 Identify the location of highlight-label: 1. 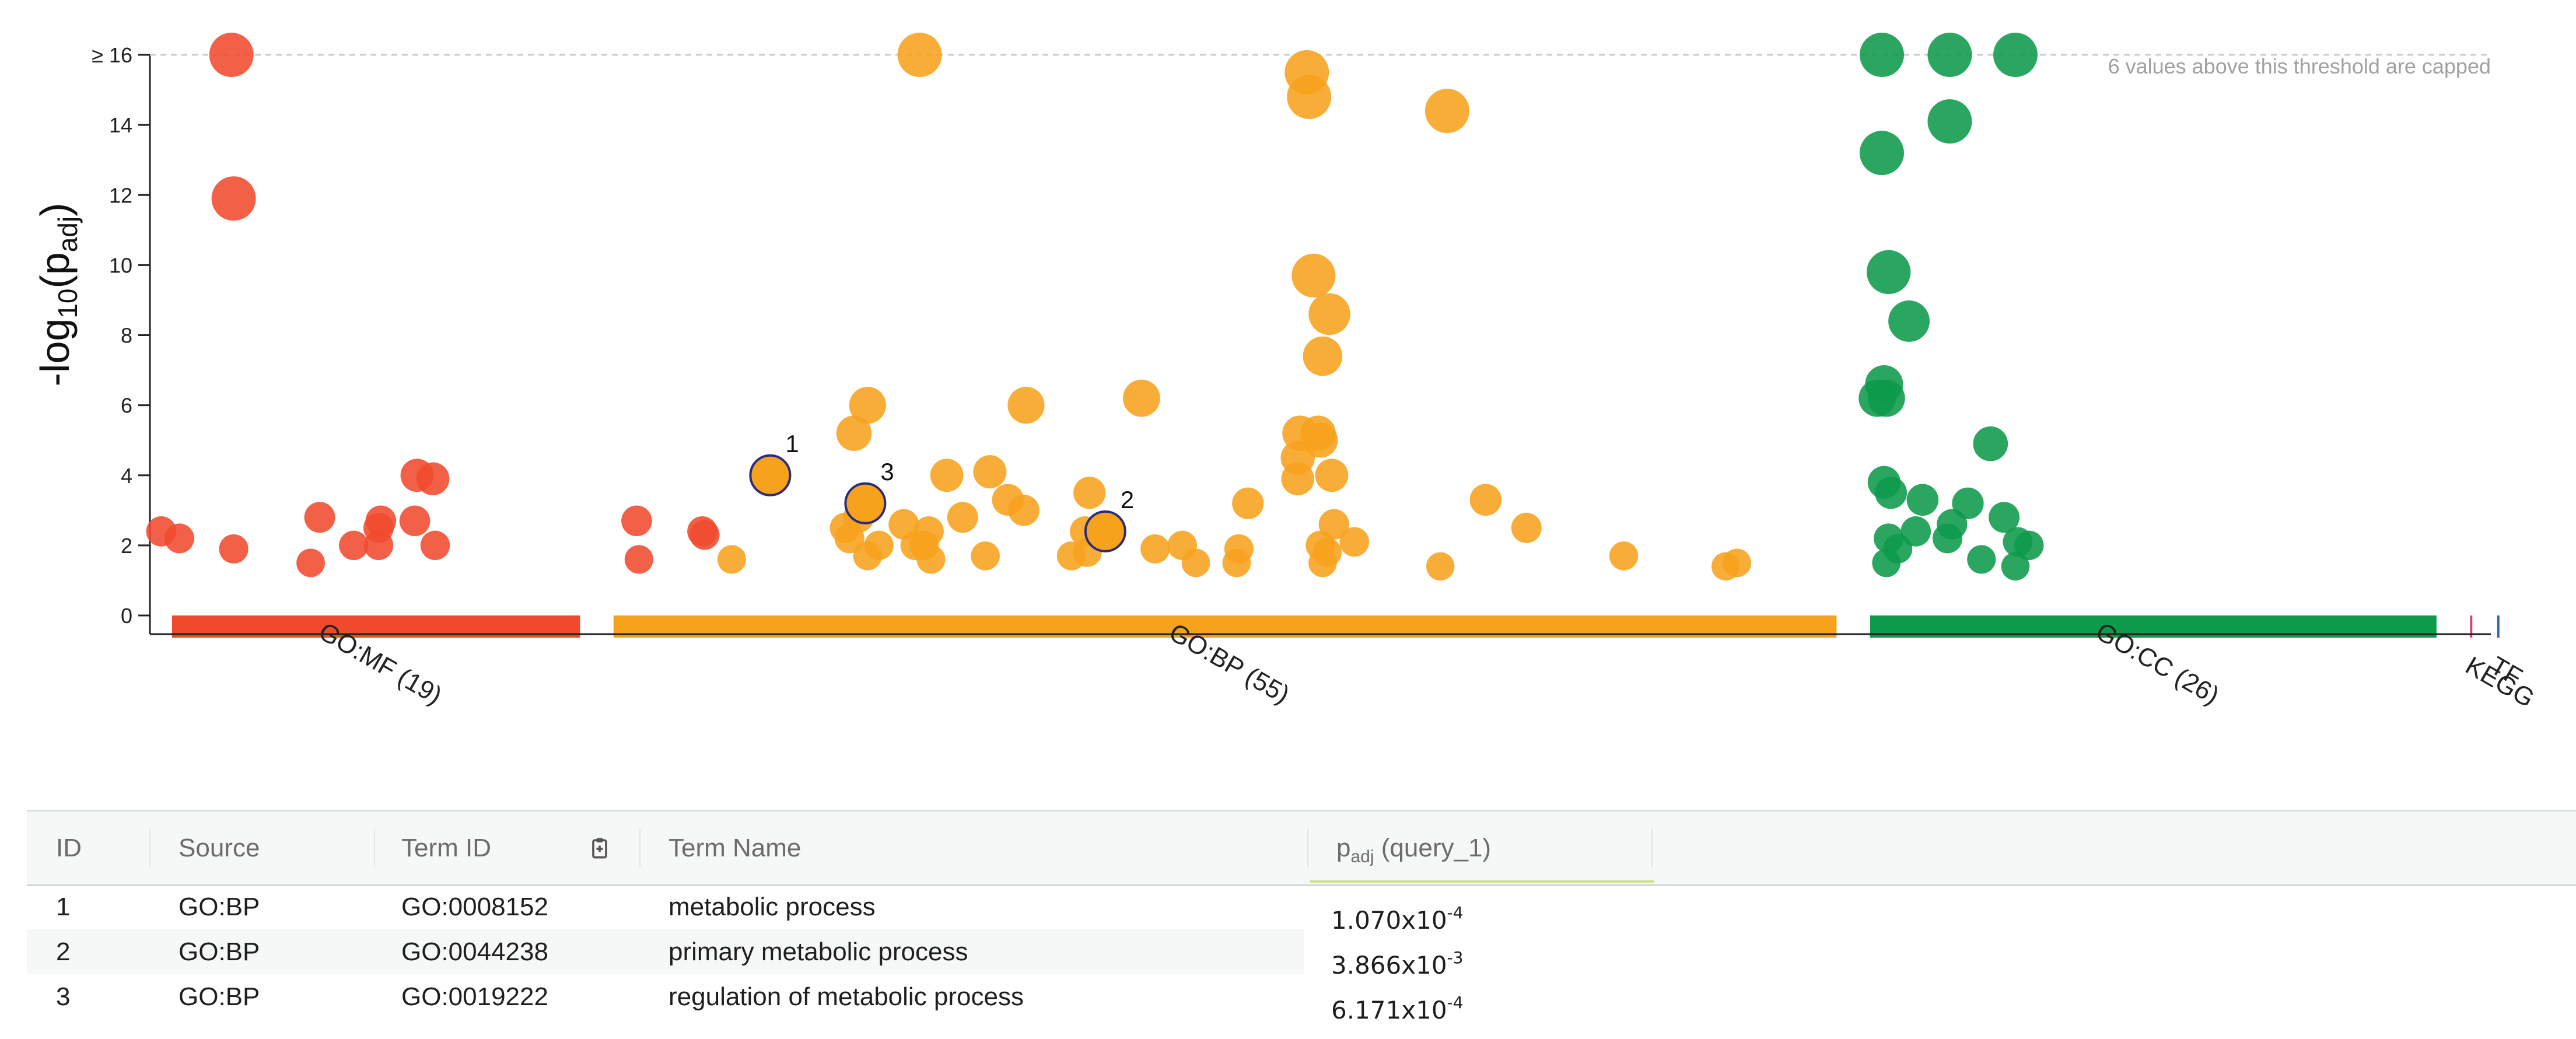
(792, 443).